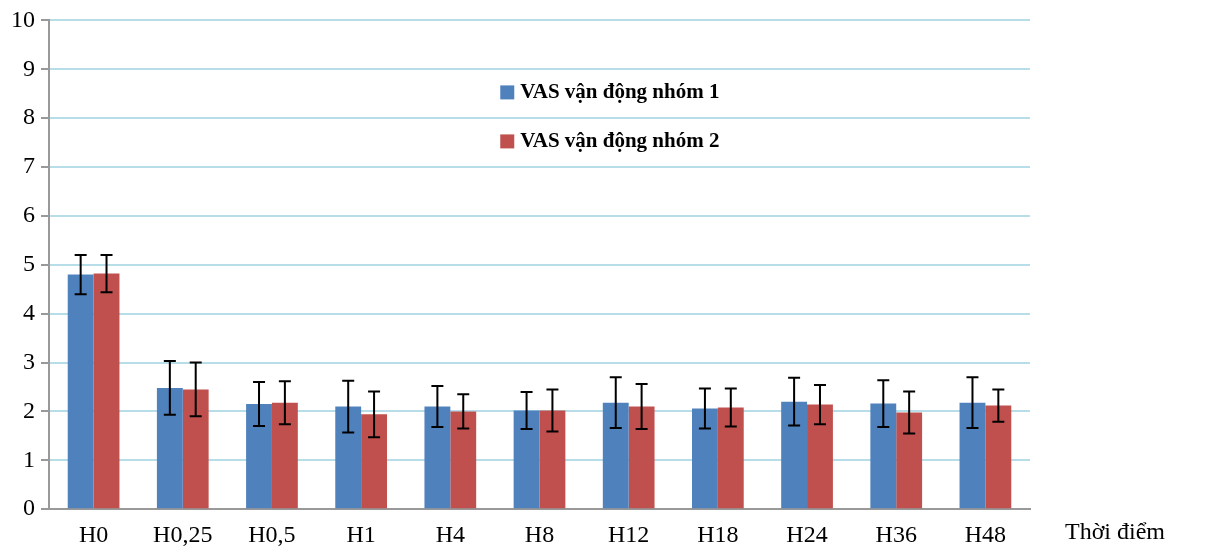 The height and width of the screenshot is (556, 1228). Describe the element at coordinates (29, 311) in the screenshot. I see `y-tick-label: 4` at that location.